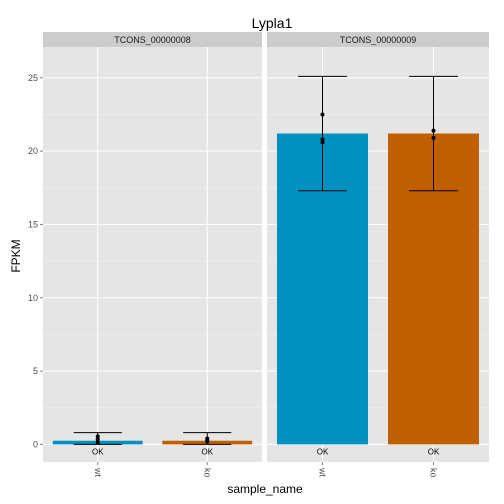 This screenshot has height=504, width=504. What do you see at coordinates (265, 489) in the screenshot?
I see `x-axis-label: sample_name` at bounding box center [265, 489].